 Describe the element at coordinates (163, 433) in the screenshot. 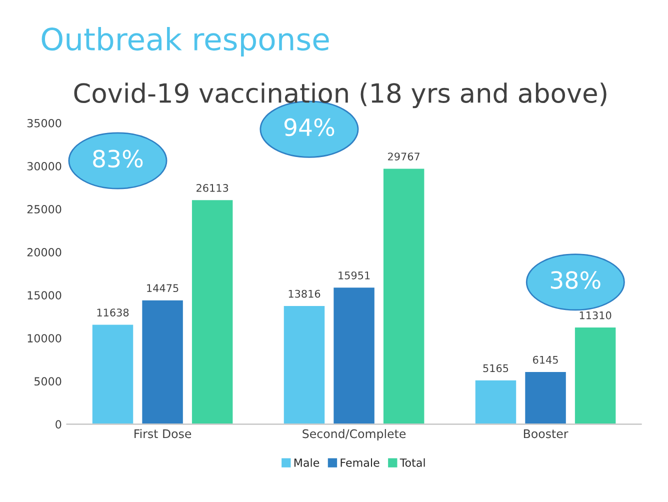

I see `x-tick-label: First Dose` at that location.